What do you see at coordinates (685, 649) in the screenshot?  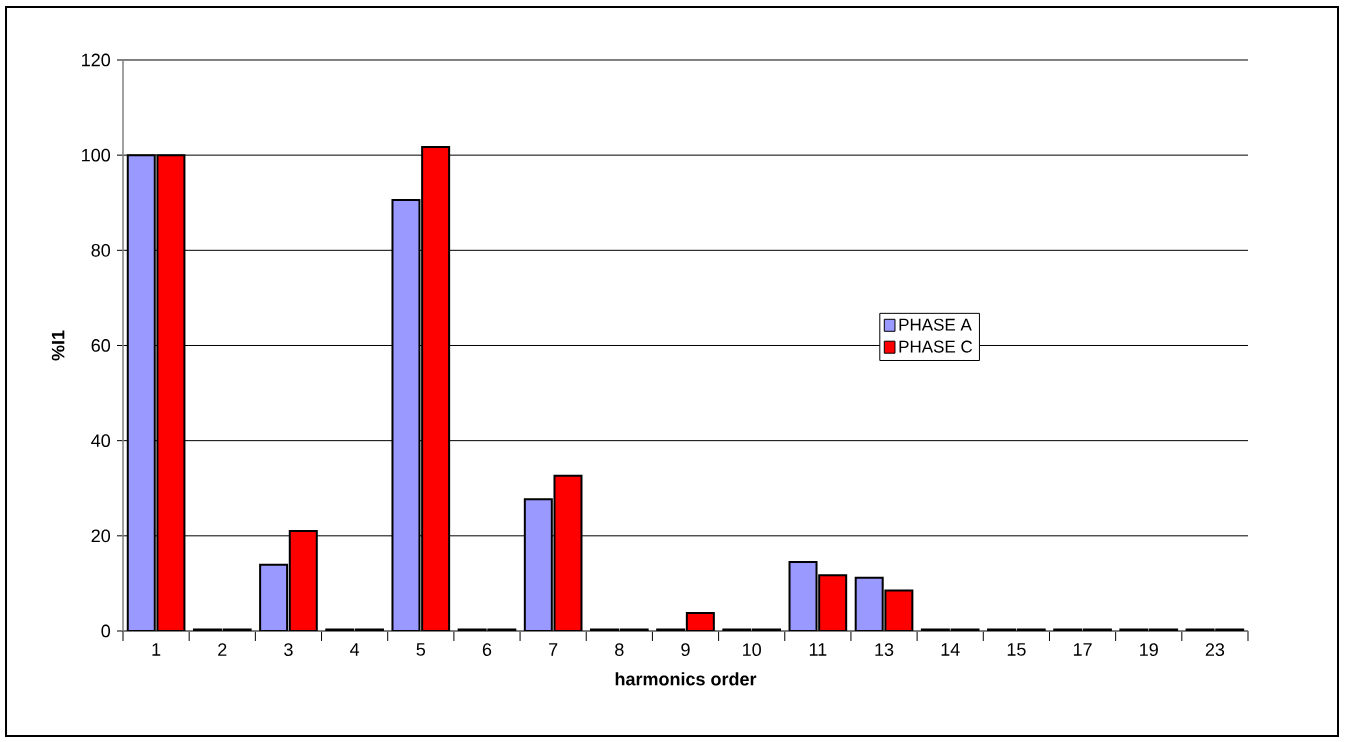 I see `x-tick-label: 9` at bounding box center [685, 649].